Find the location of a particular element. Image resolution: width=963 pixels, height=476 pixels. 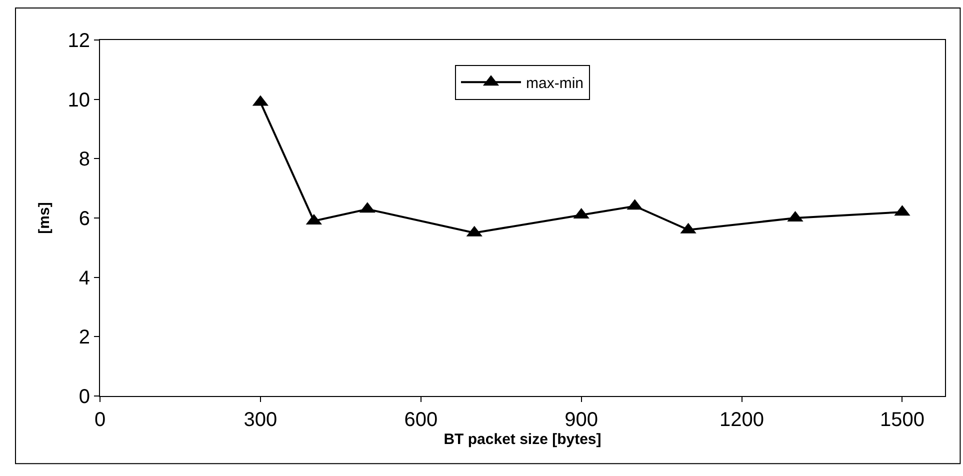

y-tick-label: 4 is located at coordinates (84, 278).